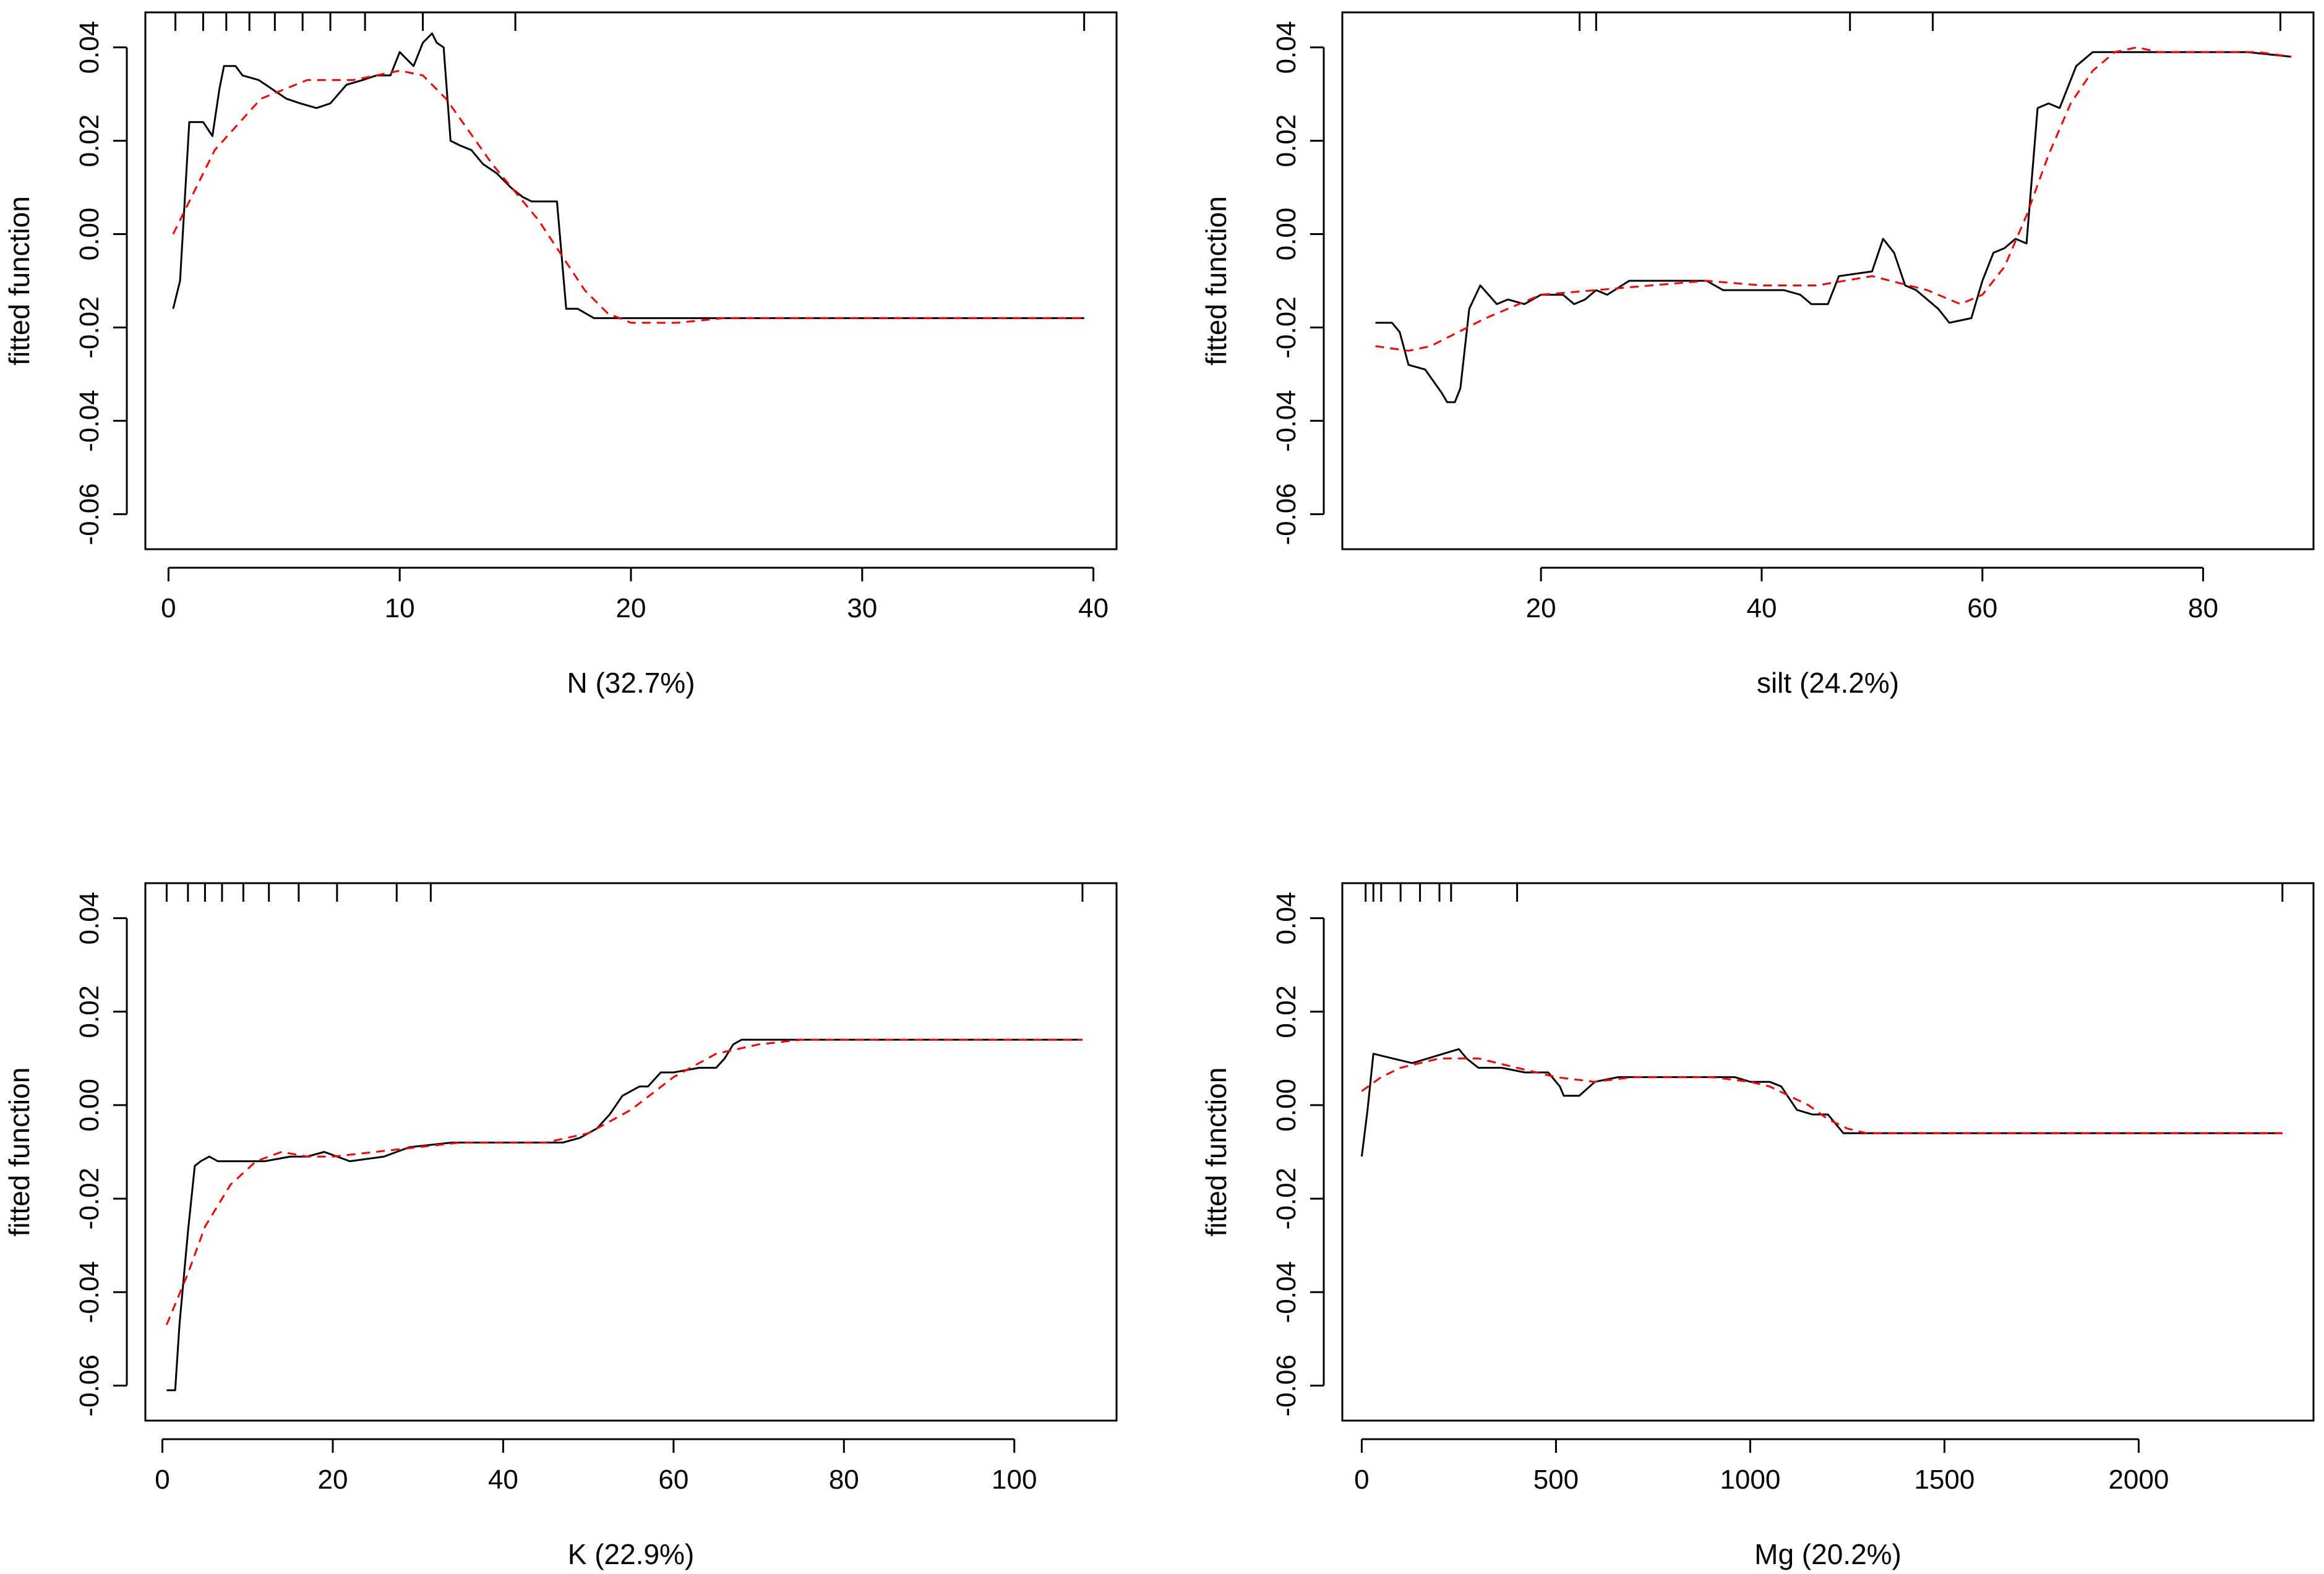 The height and width of the screenshot is (1574, 2324). I want to click on x-tick-label: 100, so click(1015, 1480).